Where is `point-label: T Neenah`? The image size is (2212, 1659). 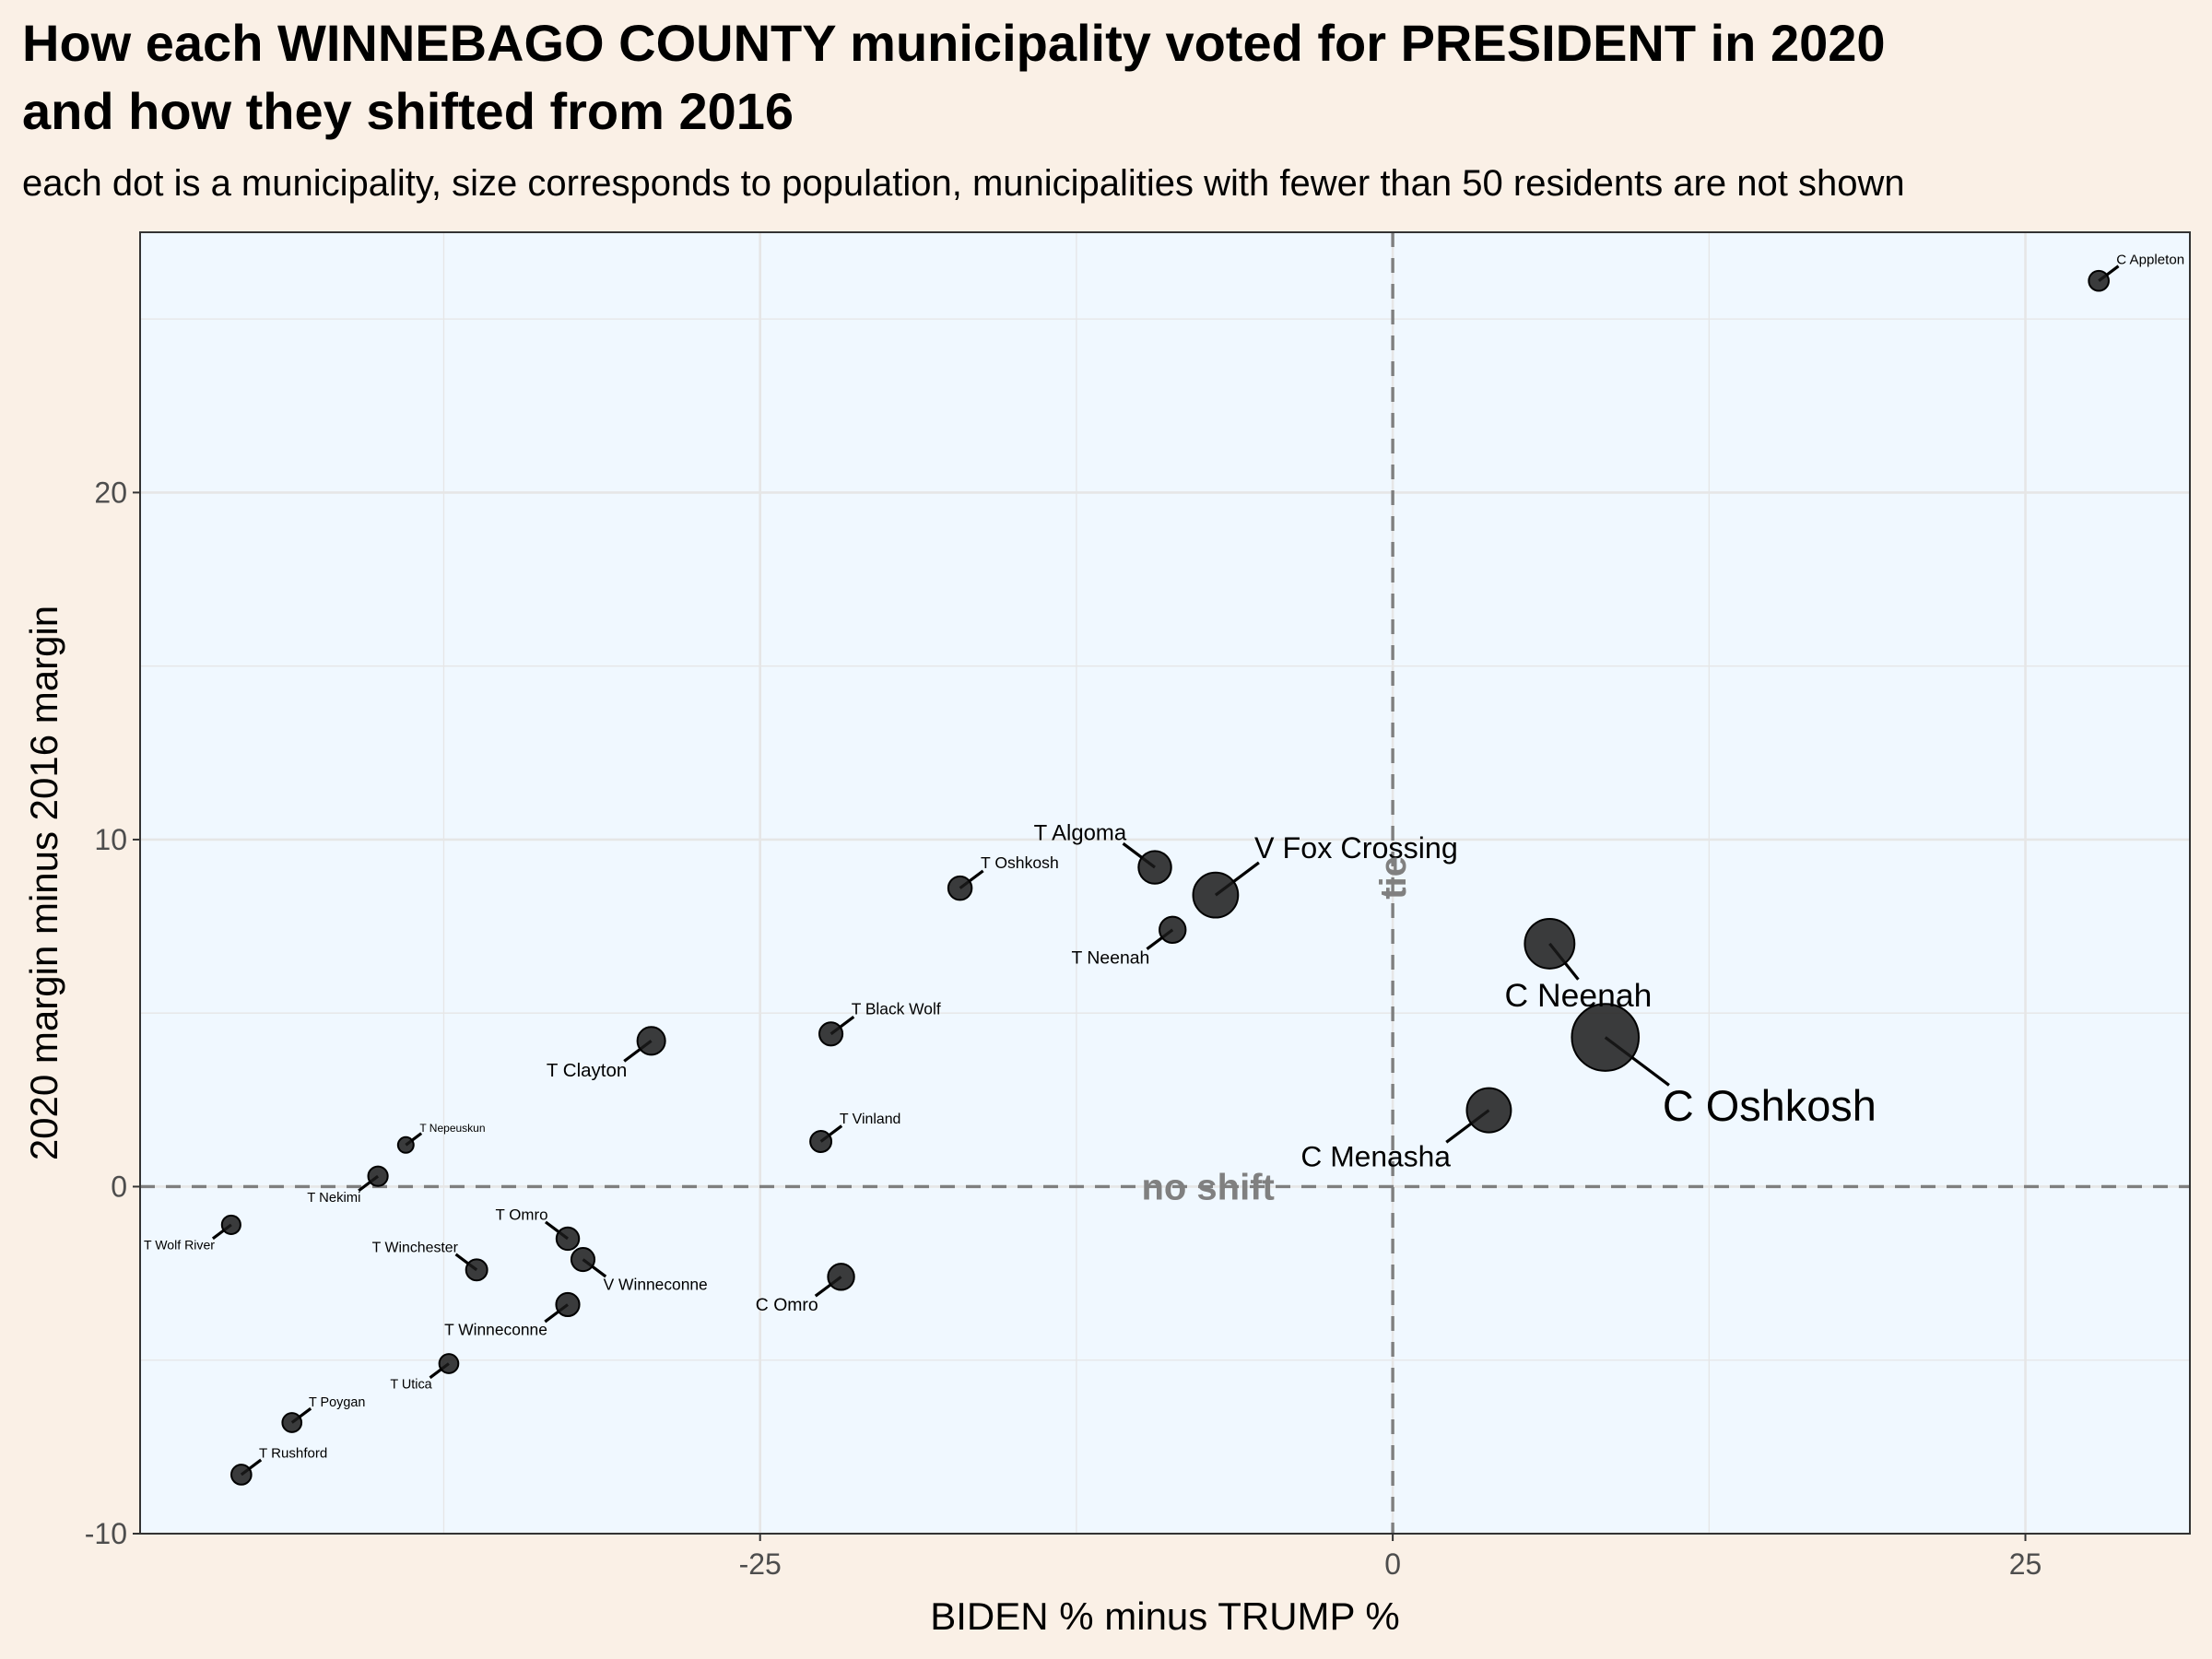
point-label: T Neenah is located at coordinates (1111, 958).